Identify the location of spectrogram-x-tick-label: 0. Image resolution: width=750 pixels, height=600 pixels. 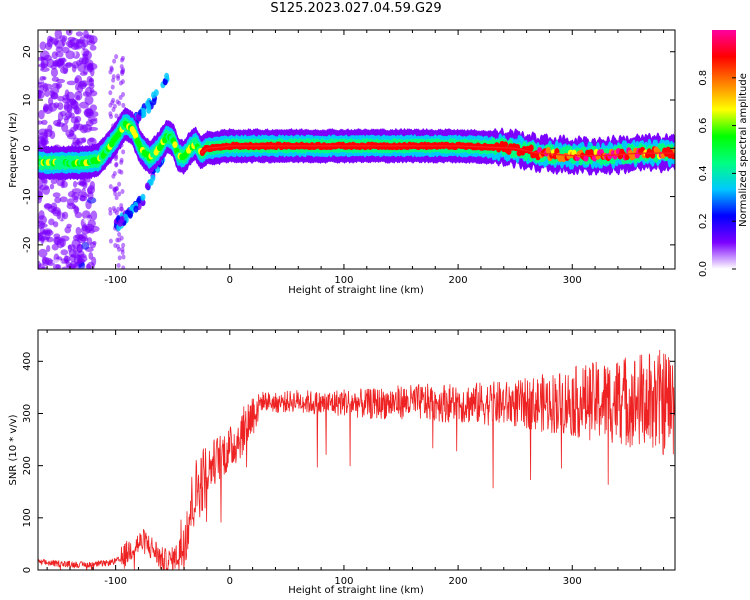
(230, 280).